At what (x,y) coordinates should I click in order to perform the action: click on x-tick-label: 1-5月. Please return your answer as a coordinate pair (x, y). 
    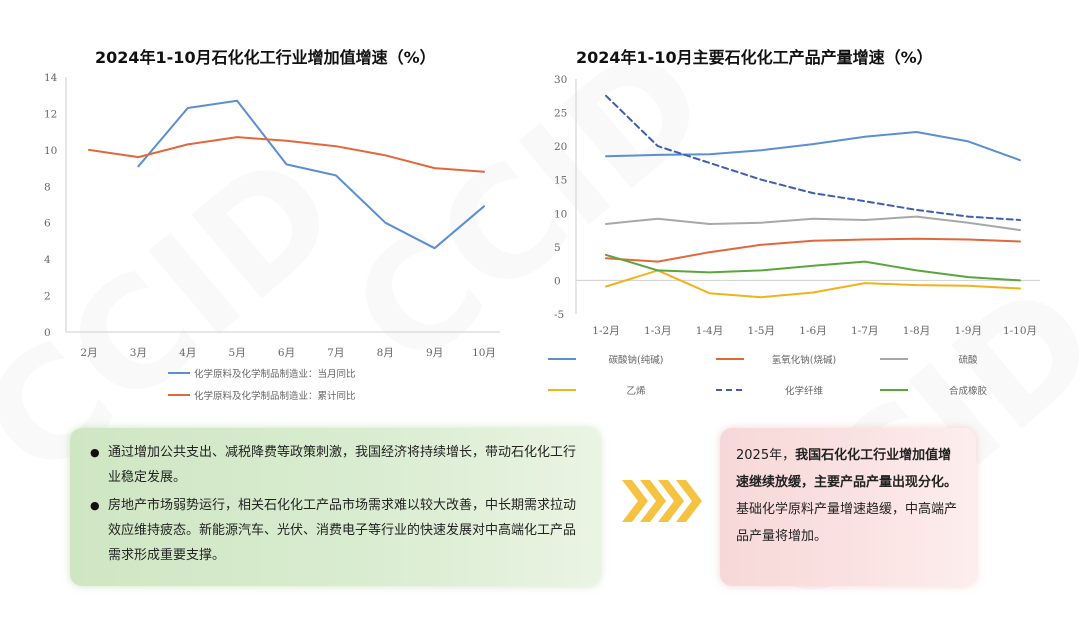
    Looking at the image, I should click on (761, 331).